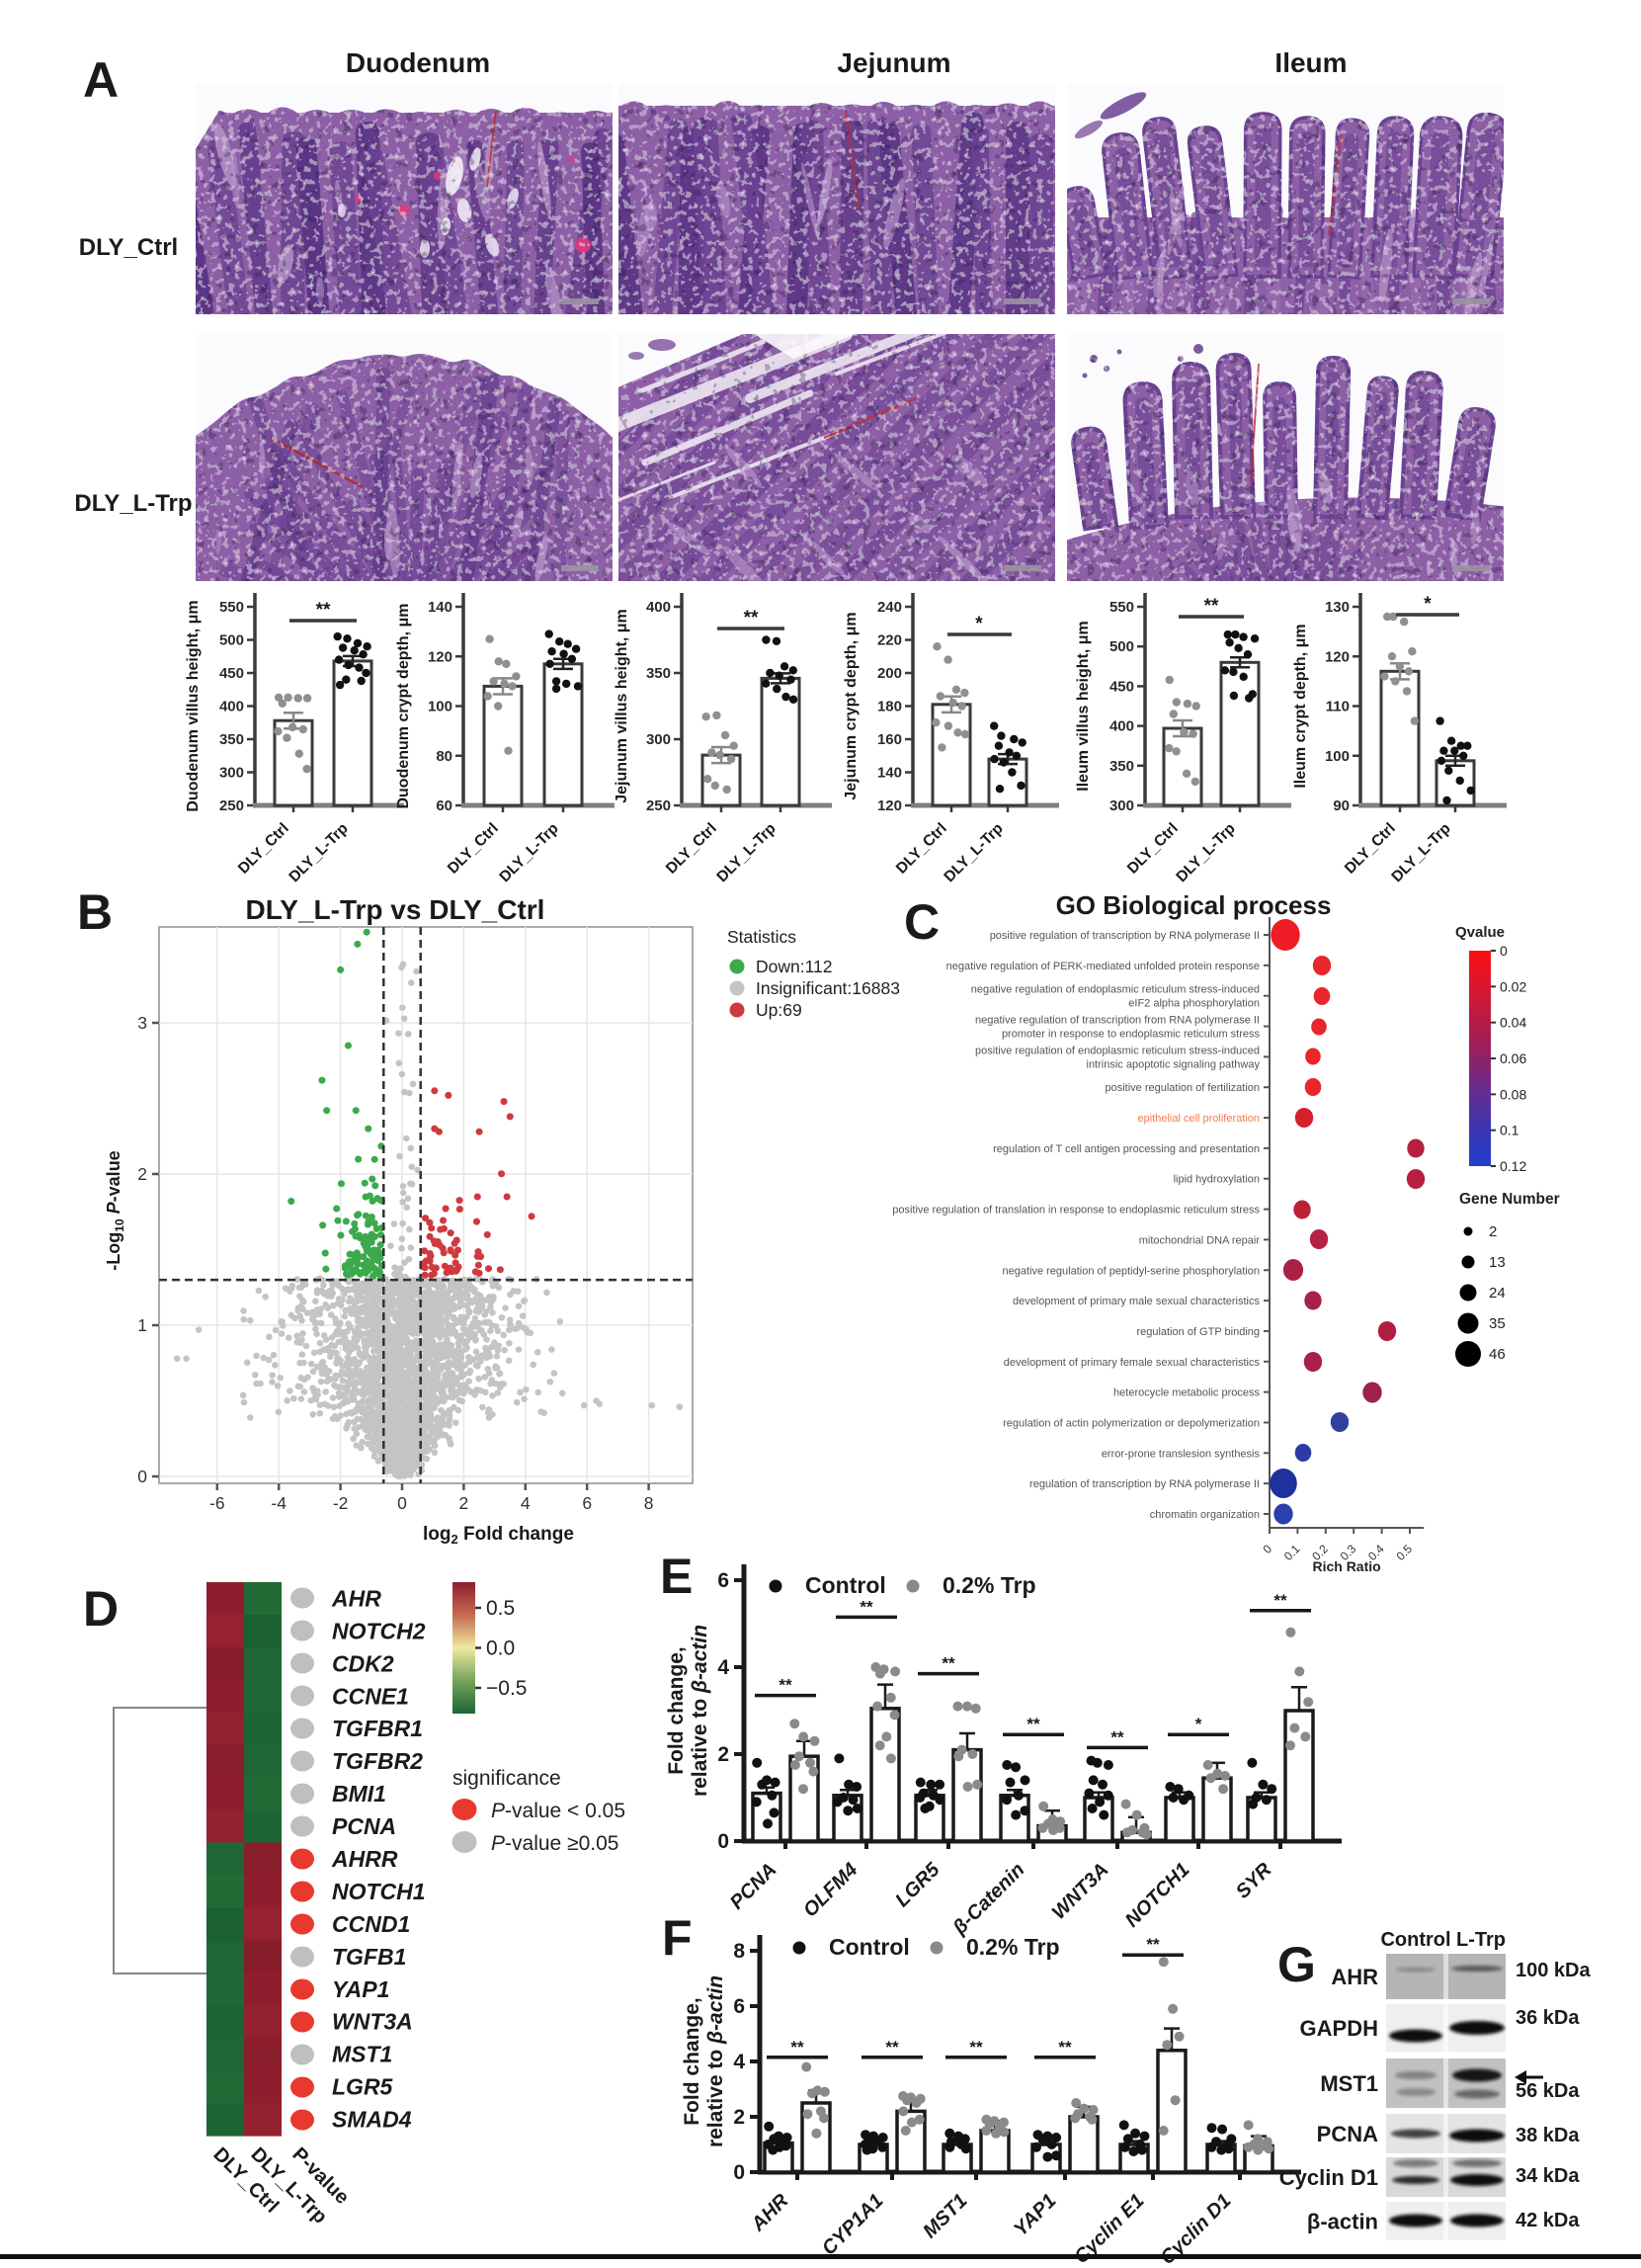 This screenshot has height=2268, width=1641. What do you see at coordinates (1497, 1293) in the screenshot?
I see `svg-text: 24` at bounding box center [1497, 1293].